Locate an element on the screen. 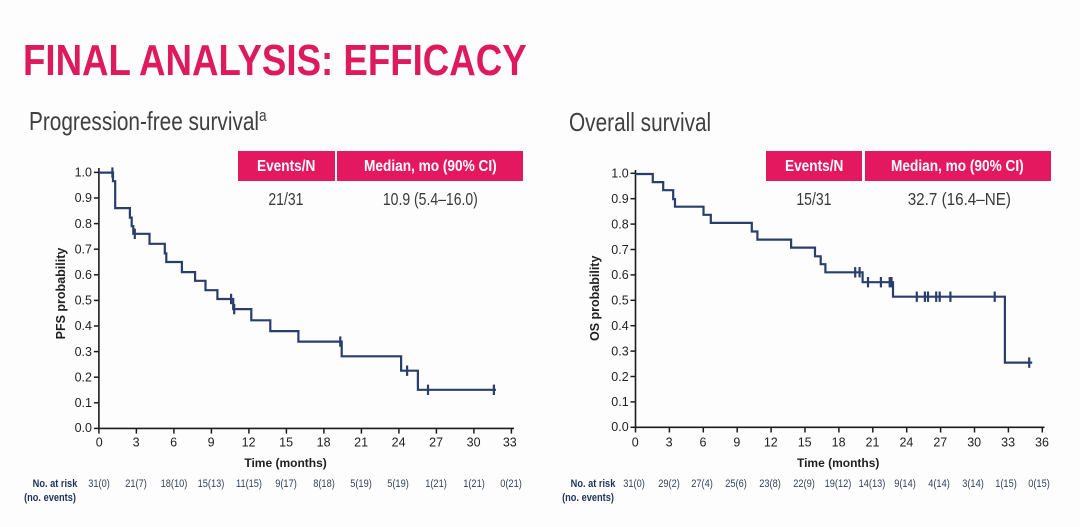  svg-text: PFS probability is located at coordinates (61, 294).